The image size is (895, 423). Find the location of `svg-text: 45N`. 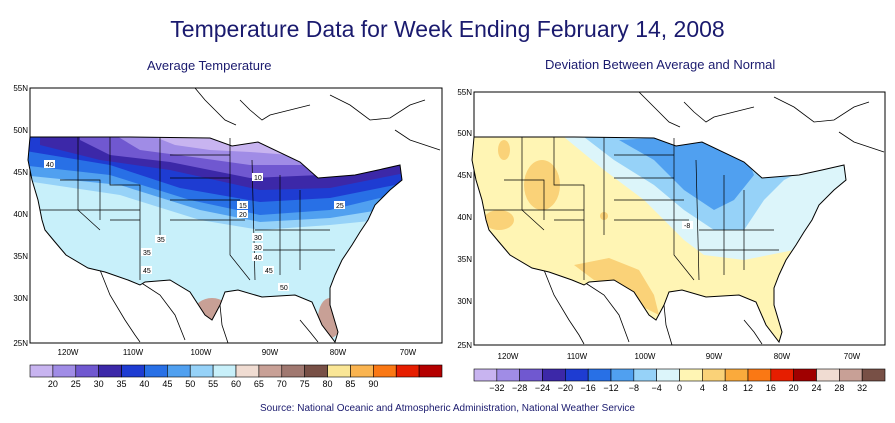

svg-text: 45N is located at coordinates (464, 175).